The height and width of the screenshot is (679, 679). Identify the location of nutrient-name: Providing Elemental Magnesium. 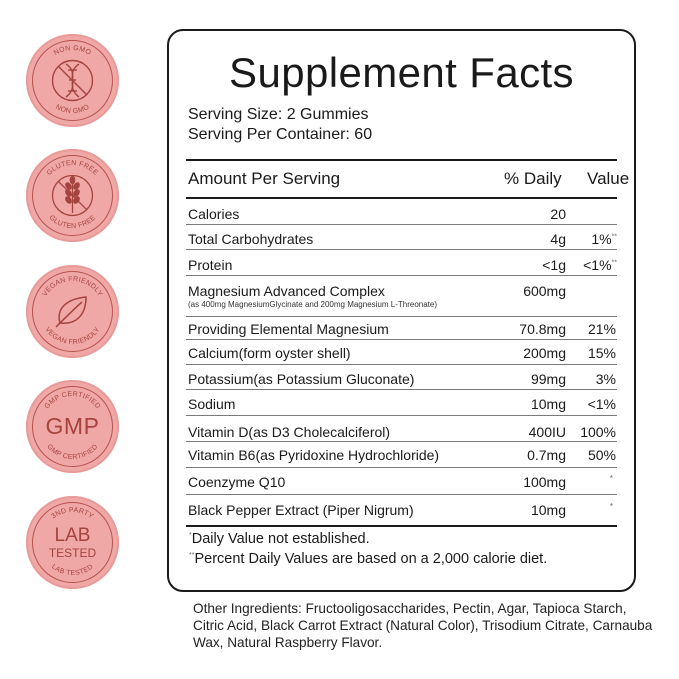
(288, 329).